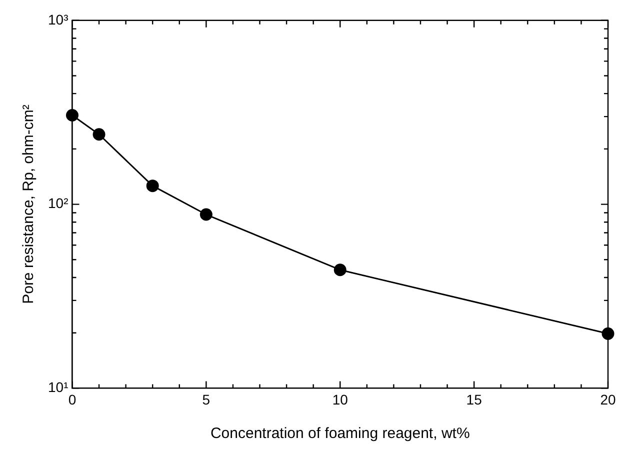 This screenshot has height=457, width=628. What do you see at coordinates (58, 203) in the screenshot?
I see `y-tick-label: 10²` at bounding box center [58, 203].